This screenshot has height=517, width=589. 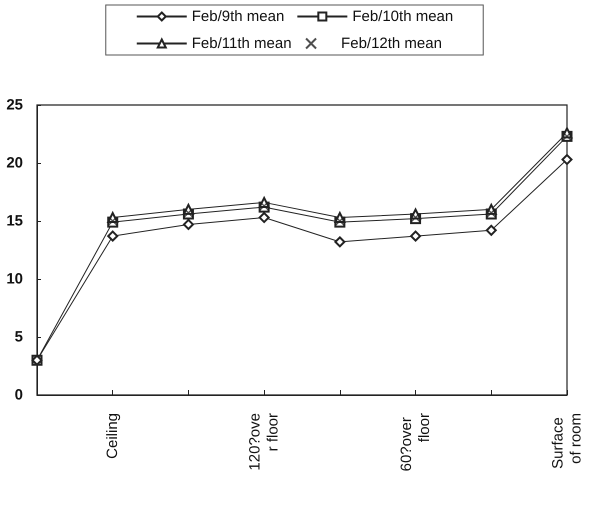 I want to click on x-tick-label: 120?over floor, so click(x=264, y=441).